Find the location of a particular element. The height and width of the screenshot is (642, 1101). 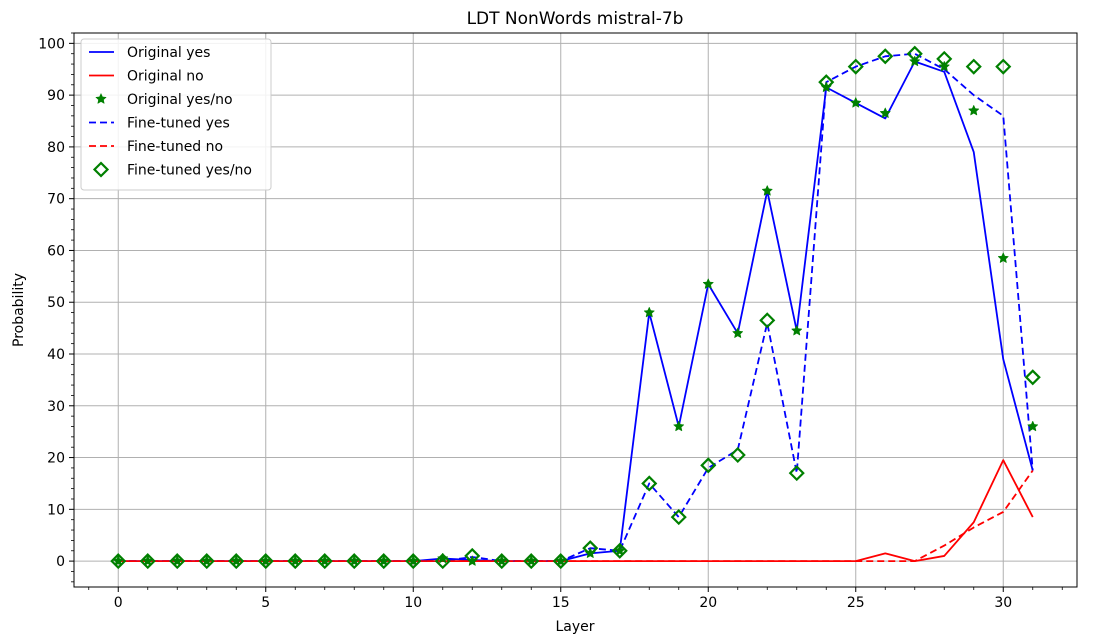

x-axis-title: Layer is located at coordinates (574, 627).